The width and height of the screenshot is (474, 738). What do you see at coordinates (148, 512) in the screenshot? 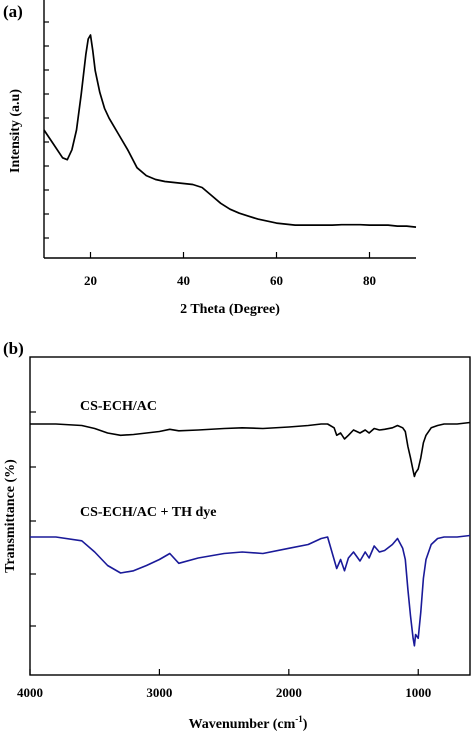
I see `series-label-cs-ech-ac-th-dye: CS-ECH/AC + TH dye` at bounding box center [148, 512].